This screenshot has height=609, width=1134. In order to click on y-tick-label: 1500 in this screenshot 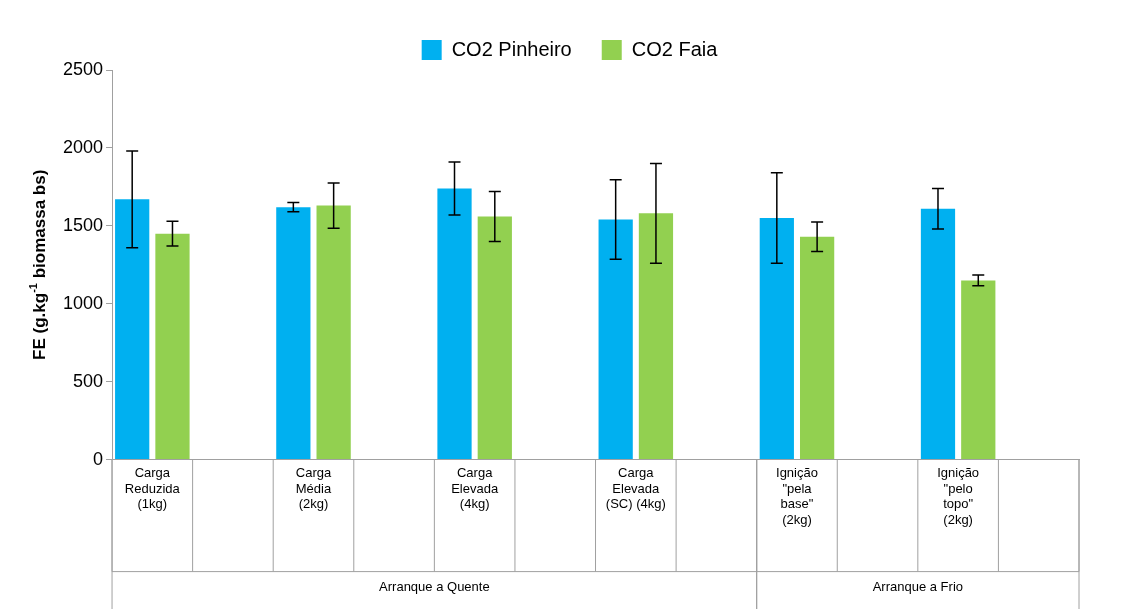, I will do `click(83, 224)`.